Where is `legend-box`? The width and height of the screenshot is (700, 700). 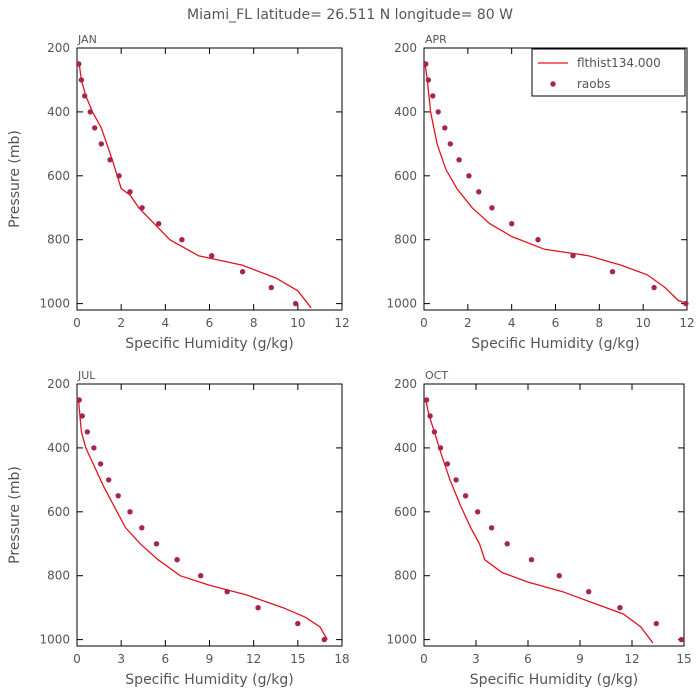 legend-box is located at coordinates (608, 72).